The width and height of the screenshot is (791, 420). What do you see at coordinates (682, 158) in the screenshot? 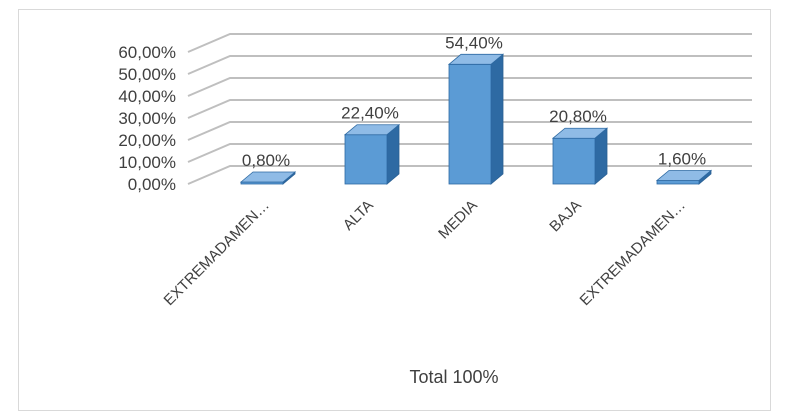
I see `data-label: 1,60%` at bounding box center [682, 158].